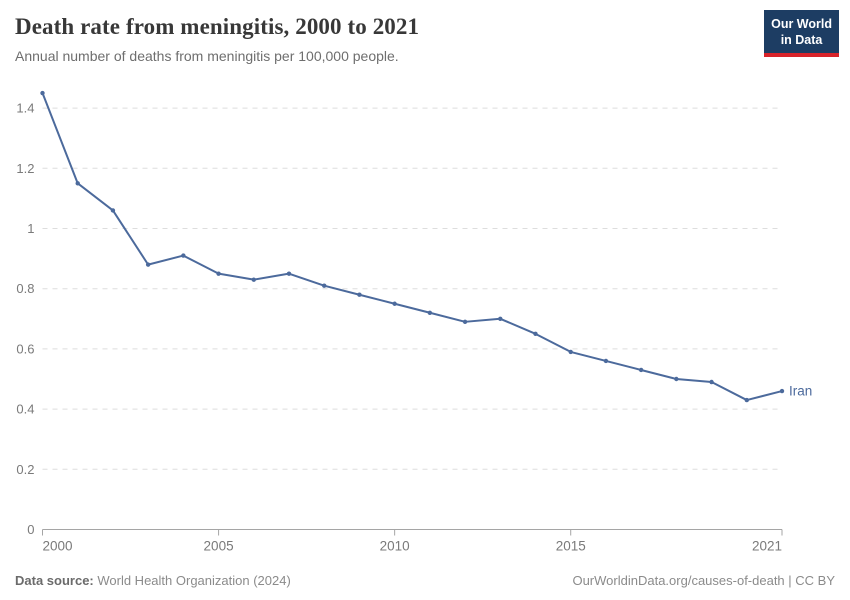  What do you see at coordinates (395, 546) in the screenshot?
I see `x-tick-label: 2010` at bounding box center [395, 546].